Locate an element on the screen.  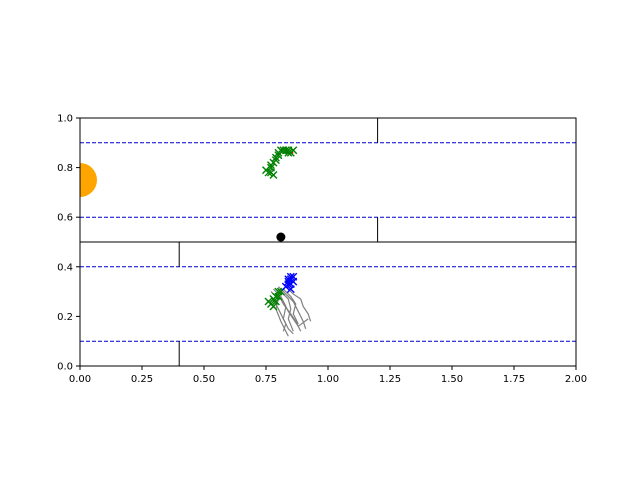
upper-green-x-point-15-stroke-b is located at coordinates (288, 152).